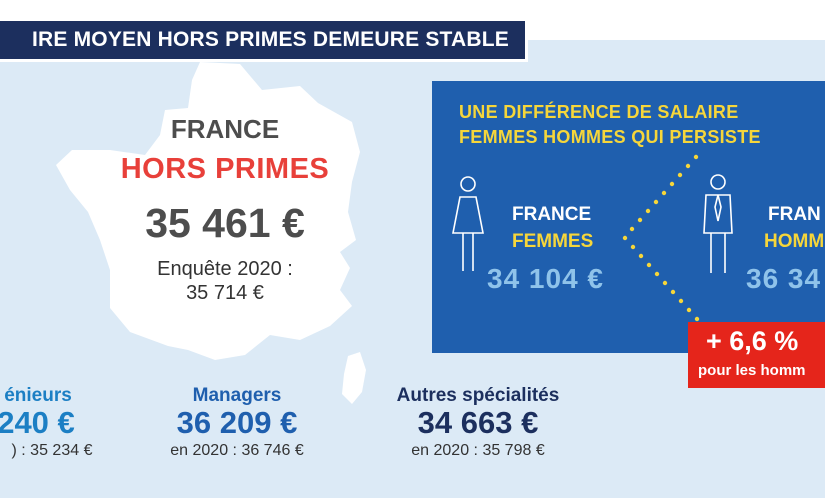 Image resolution: width=825 pixels, height=498 pixels. What do you see at coordinates (264, 40) in the screenshot?
I see `page-title: IRE MOYEN HORS PRIMES DEMEURE STABLE` at bounding box center [264, 40].